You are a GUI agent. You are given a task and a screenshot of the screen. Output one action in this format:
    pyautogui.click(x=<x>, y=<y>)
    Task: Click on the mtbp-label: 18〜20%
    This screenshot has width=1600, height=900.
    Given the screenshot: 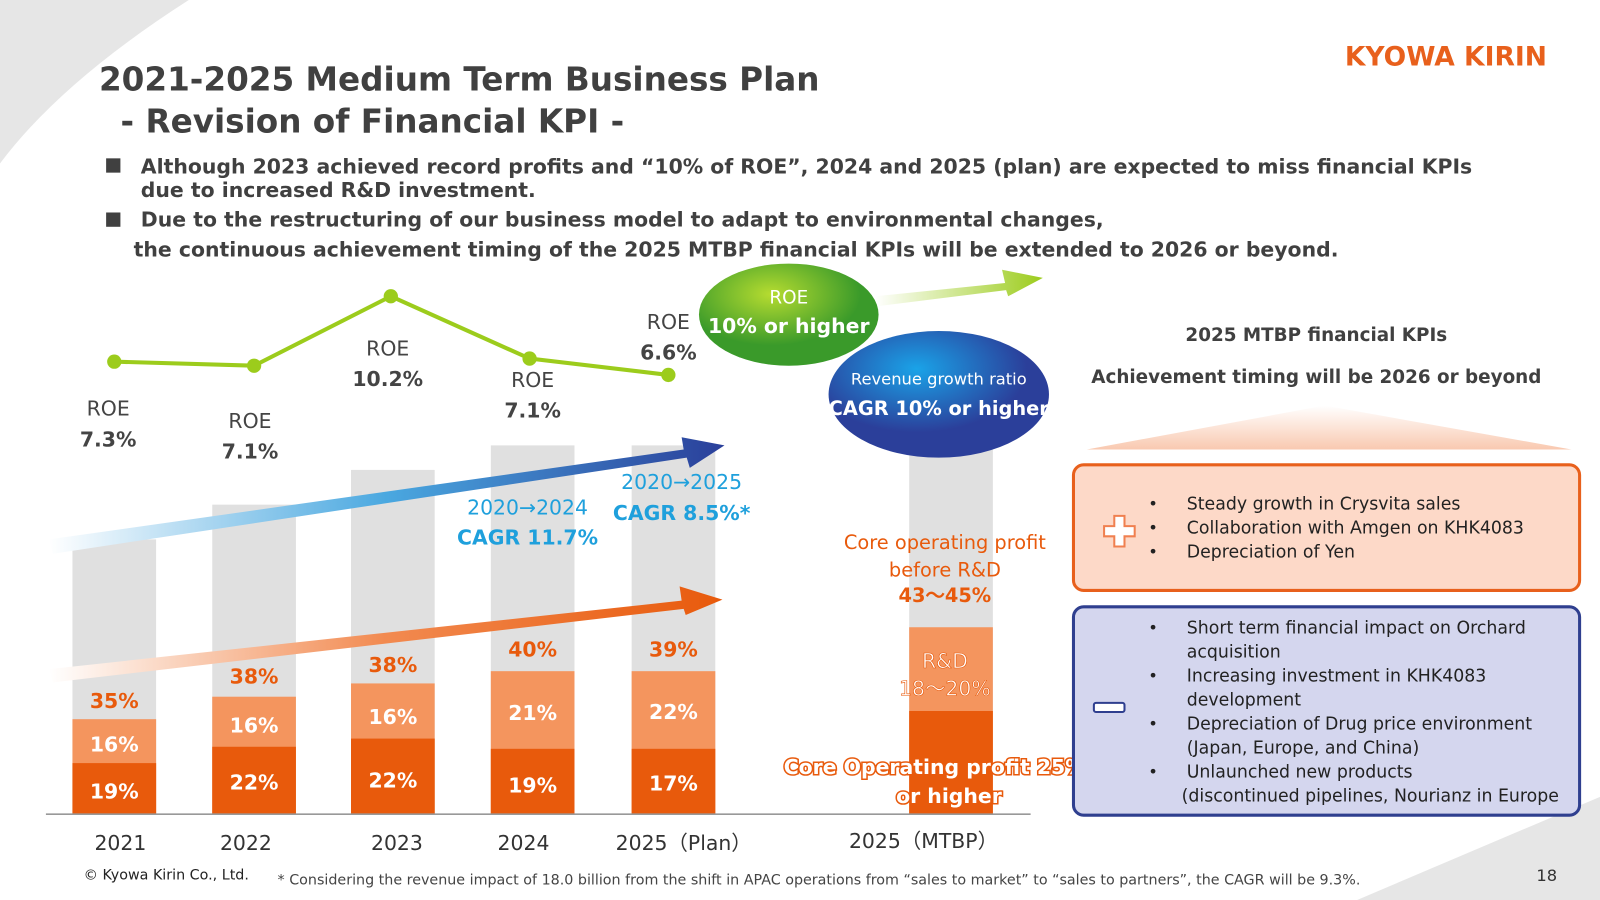 What is the action you would take?
    pyautogui.click(x=945, y=689)
    